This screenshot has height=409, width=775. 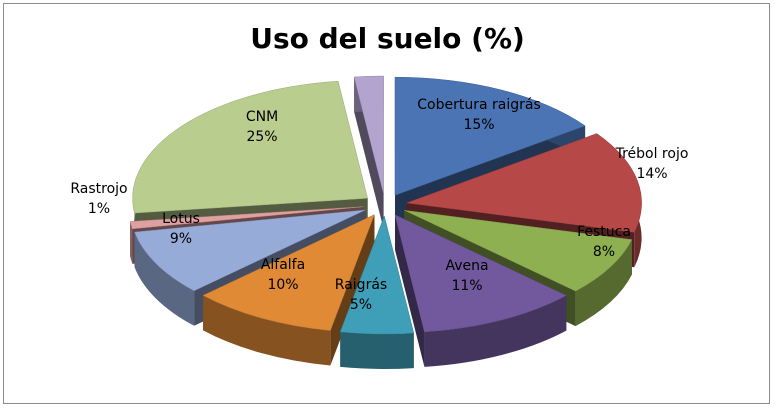 I want to click on pie-slice-raigras, so click(x=377, y=292).